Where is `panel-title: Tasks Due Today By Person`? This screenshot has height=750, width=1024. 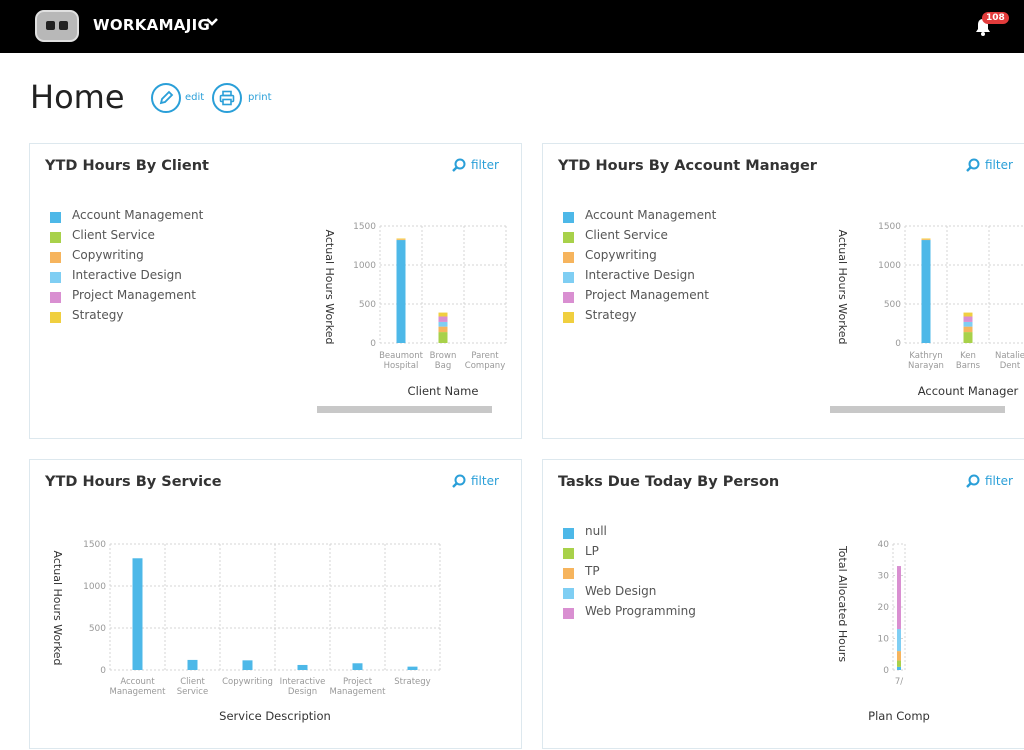 panel-title: Tasks Due Today By Person is located at coordinates (669, 482).